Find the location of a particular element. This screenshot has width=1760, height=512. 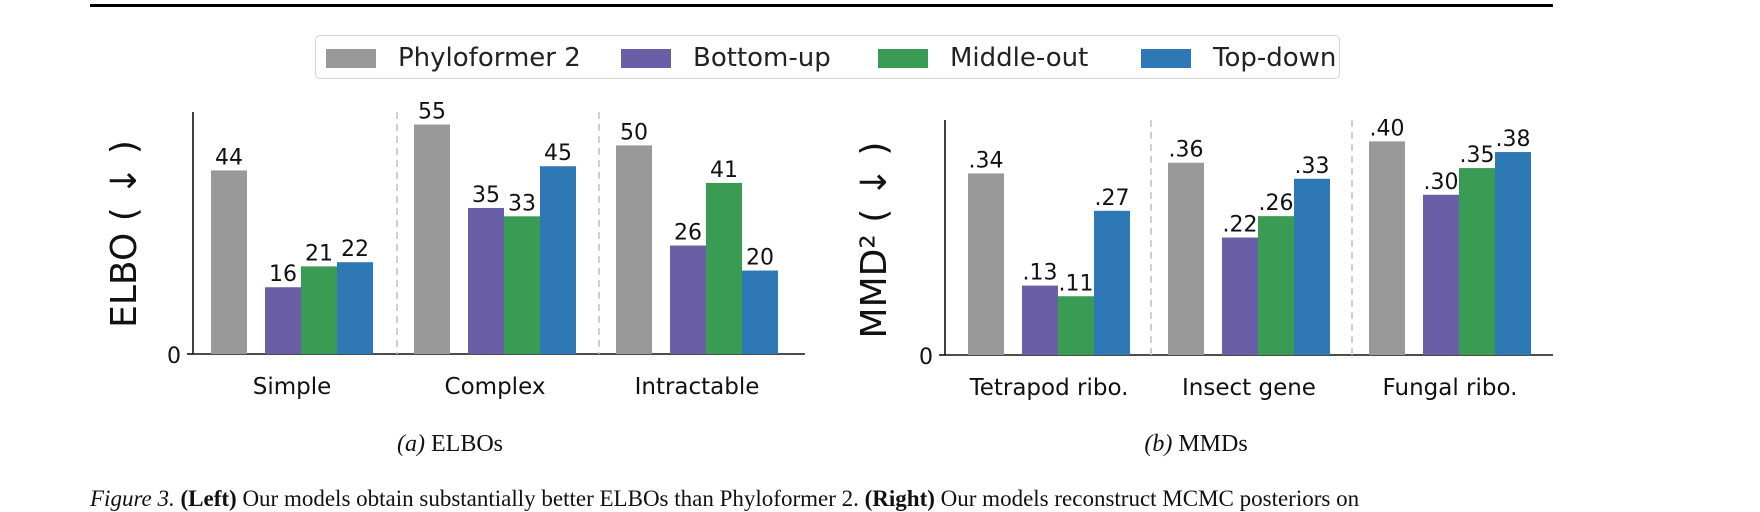

subcaption-b-tag: (b) is located at coordinates (1158, 444).